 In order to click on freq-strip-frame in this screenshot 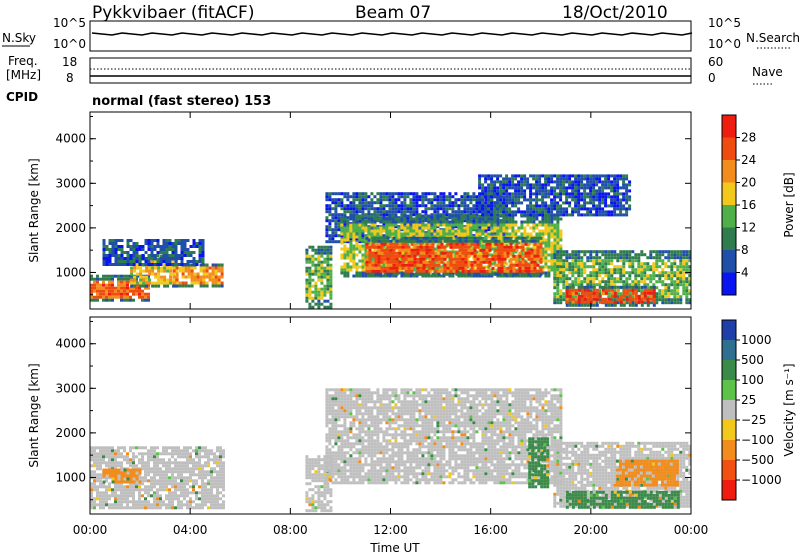, I will do `click(390, 70)`.